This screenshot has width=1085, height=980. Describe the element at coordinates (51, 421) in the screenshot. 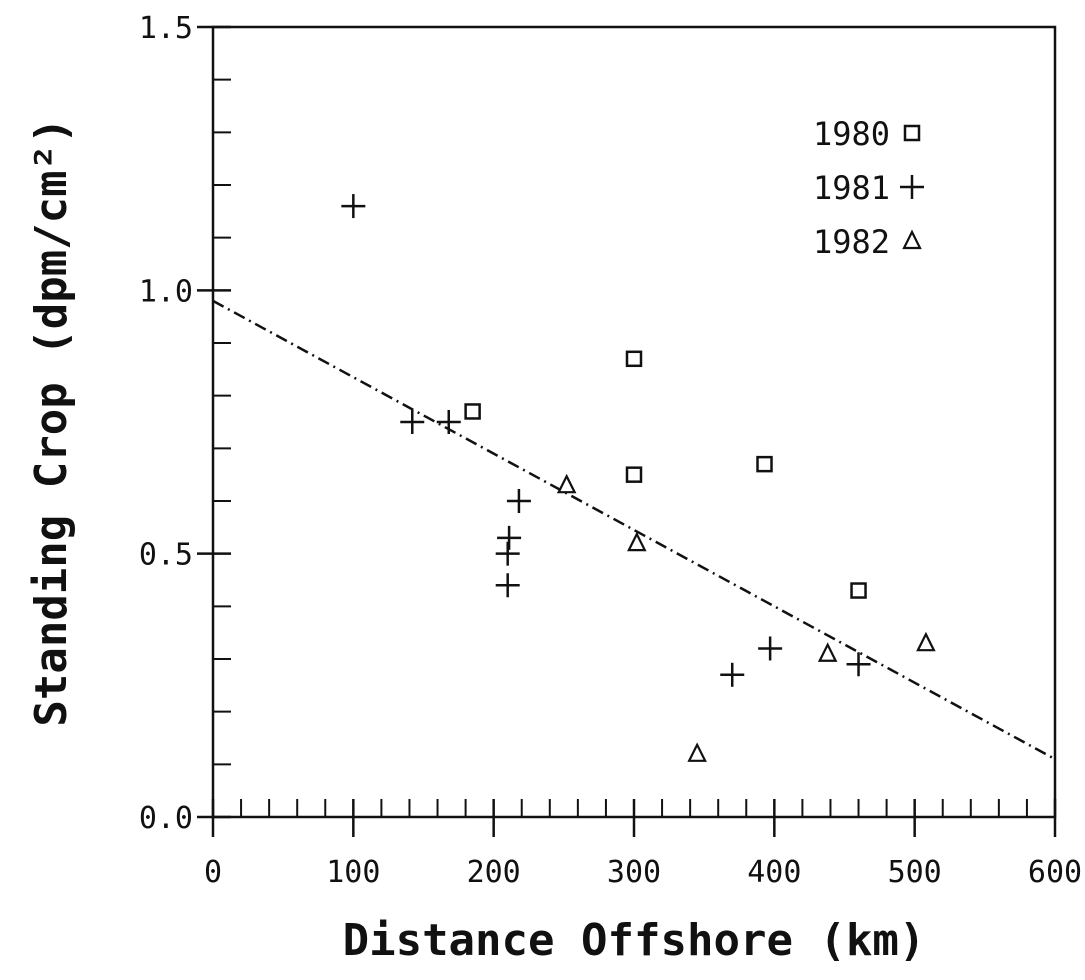

I see `y-axis-title: Standing Crop (dpm/cm²)` at that location.